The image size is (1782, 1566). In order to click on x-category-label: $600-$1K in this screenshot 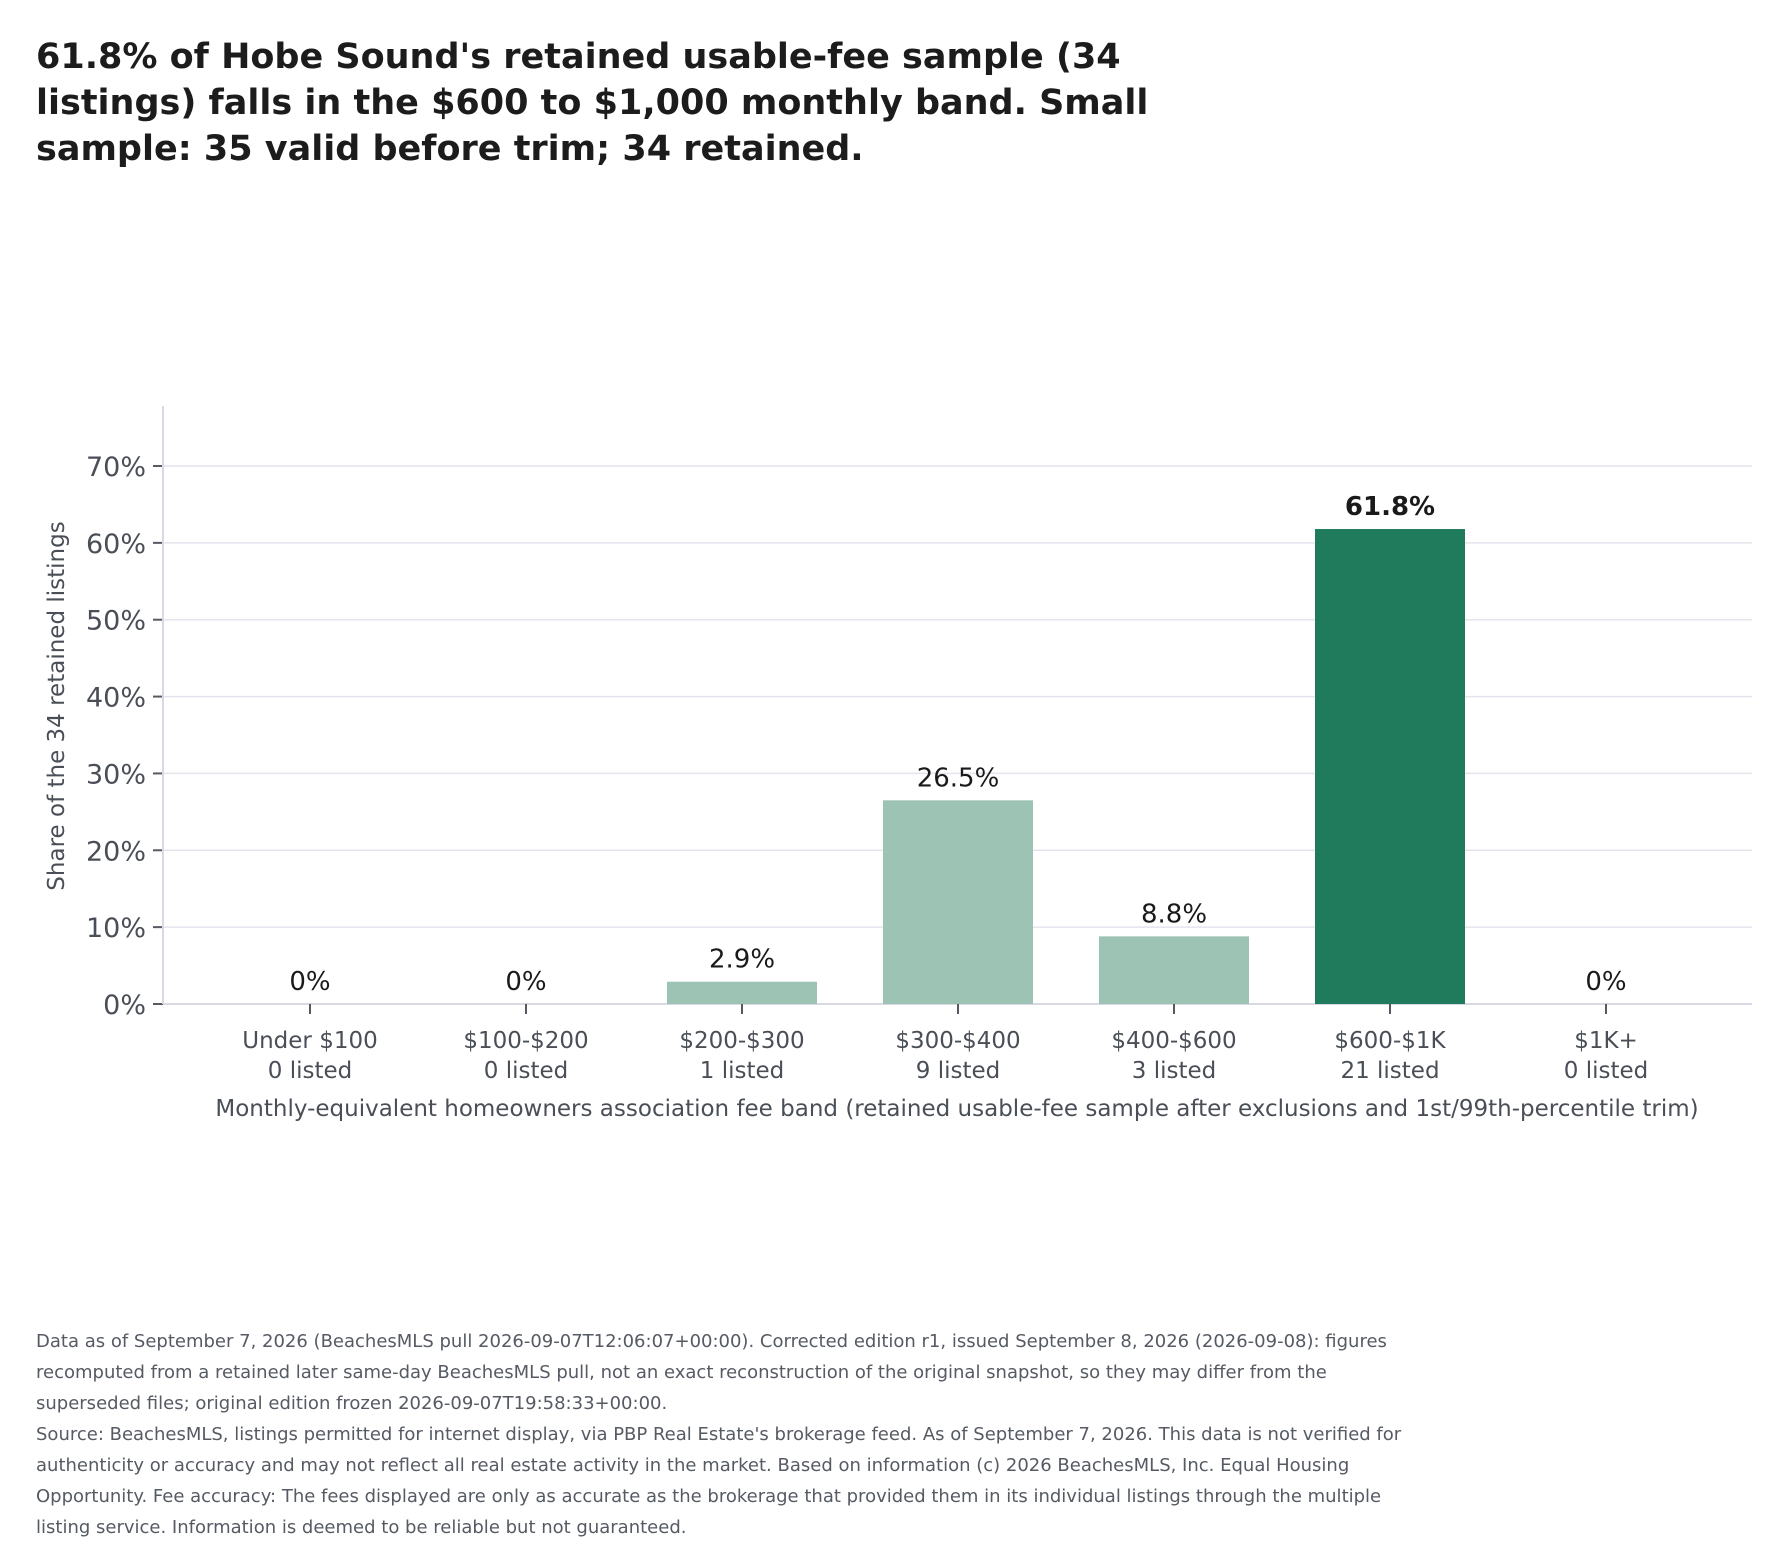, I will do `click(1390, 1041)`.